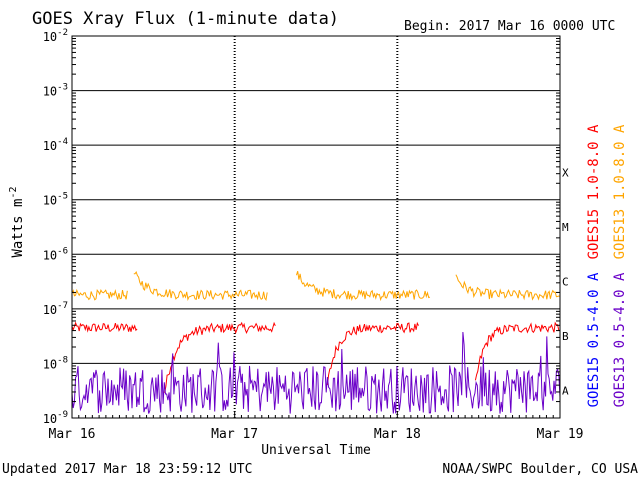  Describe the element at coordinates (62, 415) in the screenshot. I see `y-tick-exponent: -9` at that location.